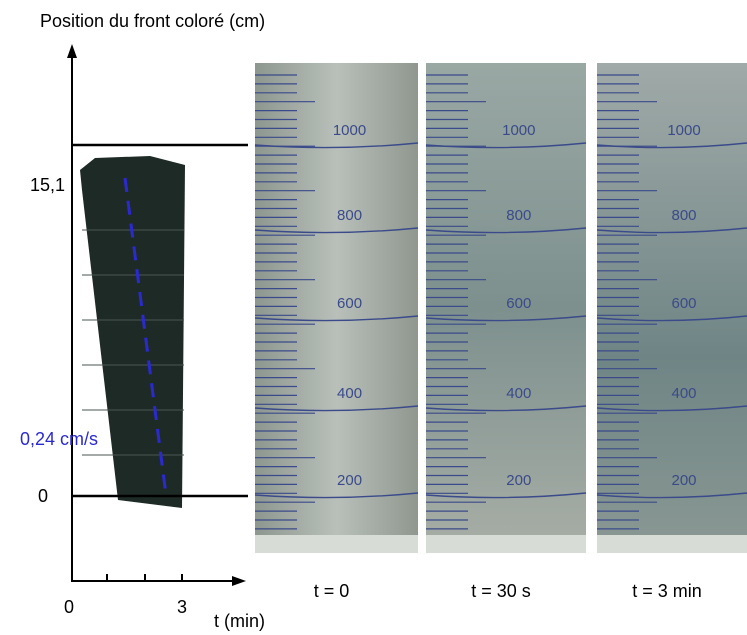 This screenshot has width=747, height=635. Describe the element at coordinates (239, 581) in the screenshot. I see `x-arrow` at that location.